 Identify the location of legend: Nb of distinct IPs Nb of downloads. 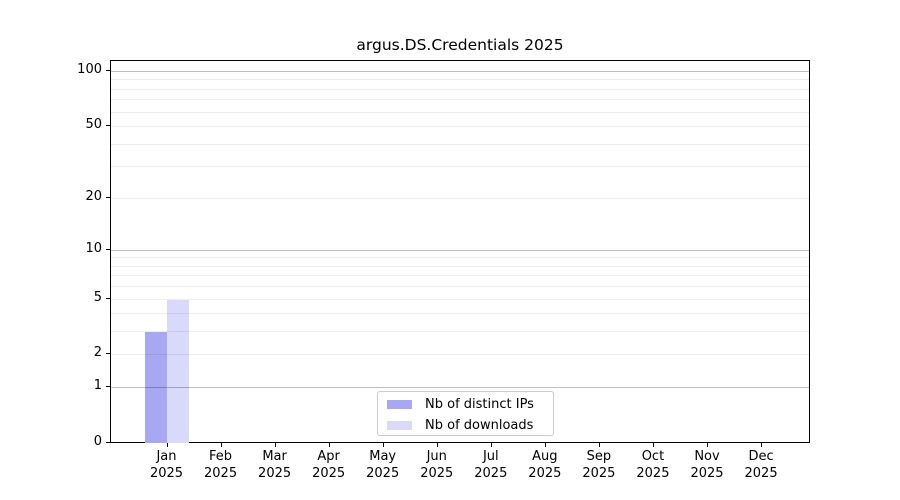
(465, 413).